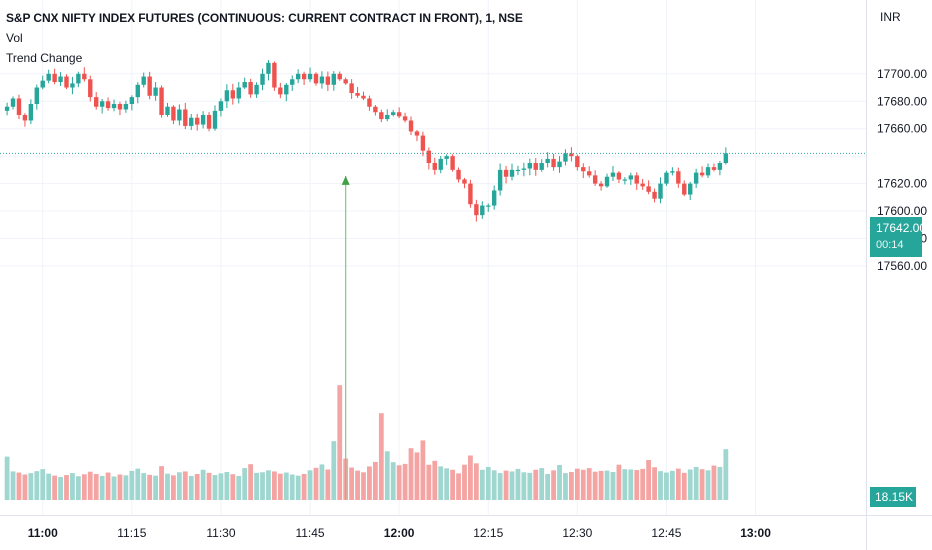 Image resolution: width=932 pixels, height=550 pixels. I want to click on x-tick-label: 12:00, so click(399, 533).